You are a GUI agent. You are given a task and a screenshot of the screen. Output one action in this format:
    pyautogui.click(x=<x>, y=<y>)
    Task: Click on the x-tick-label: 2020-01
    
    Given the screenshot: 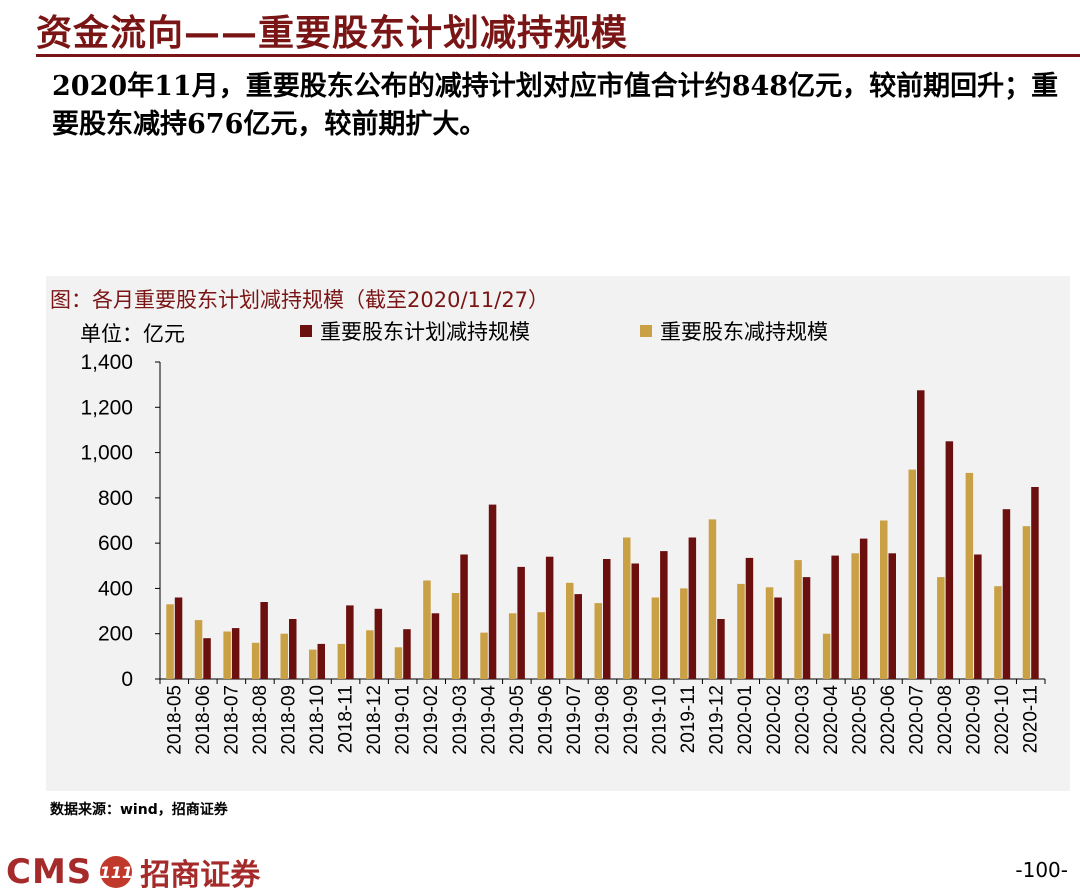 What is the action you would take?
    pyautogui.click(x=745, y=720)
    